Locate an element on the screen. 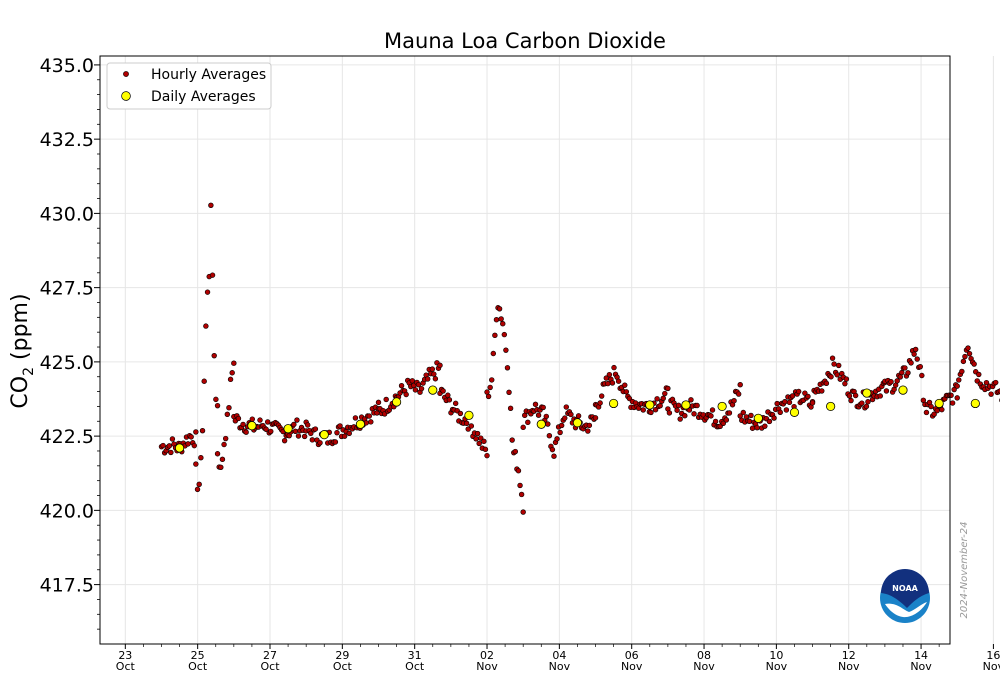  x-tick-day: 06 is located at coordinates (632, 655).